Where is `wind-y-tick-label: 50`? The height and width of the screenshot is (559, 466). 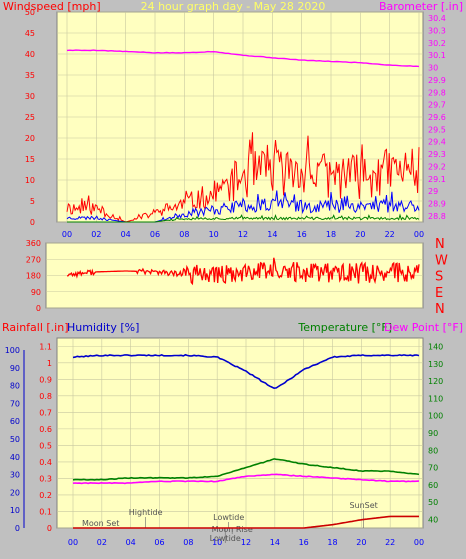
wind-y-tick-label: 50 is located at coordinates (30, 12).